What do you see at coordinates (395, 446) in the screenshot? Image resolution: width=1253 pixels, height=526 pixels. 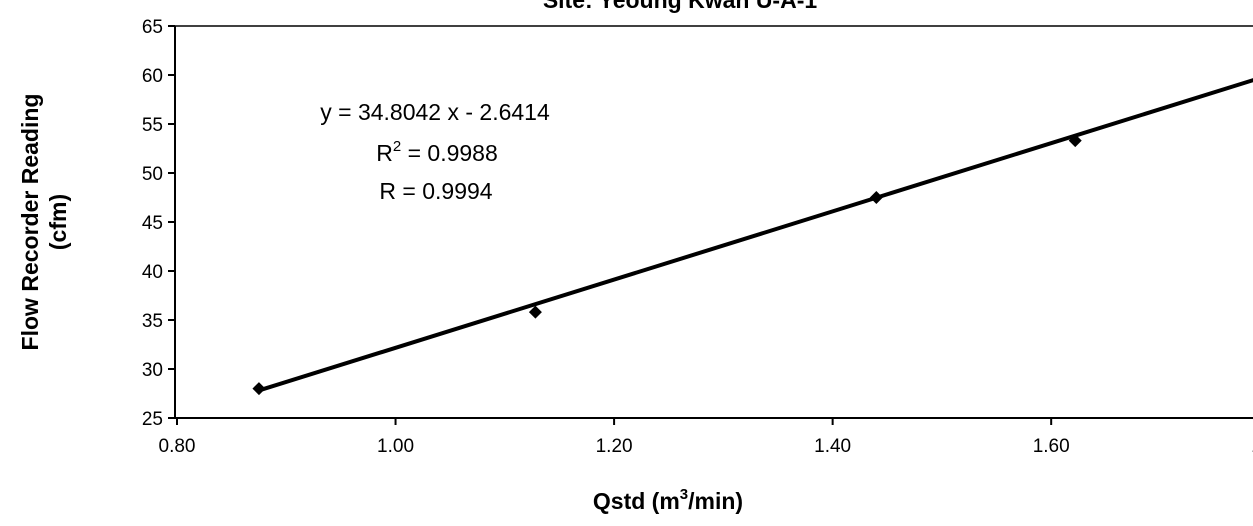 I see `x-tick-label: 1.00` at bounding box center [395, 446].